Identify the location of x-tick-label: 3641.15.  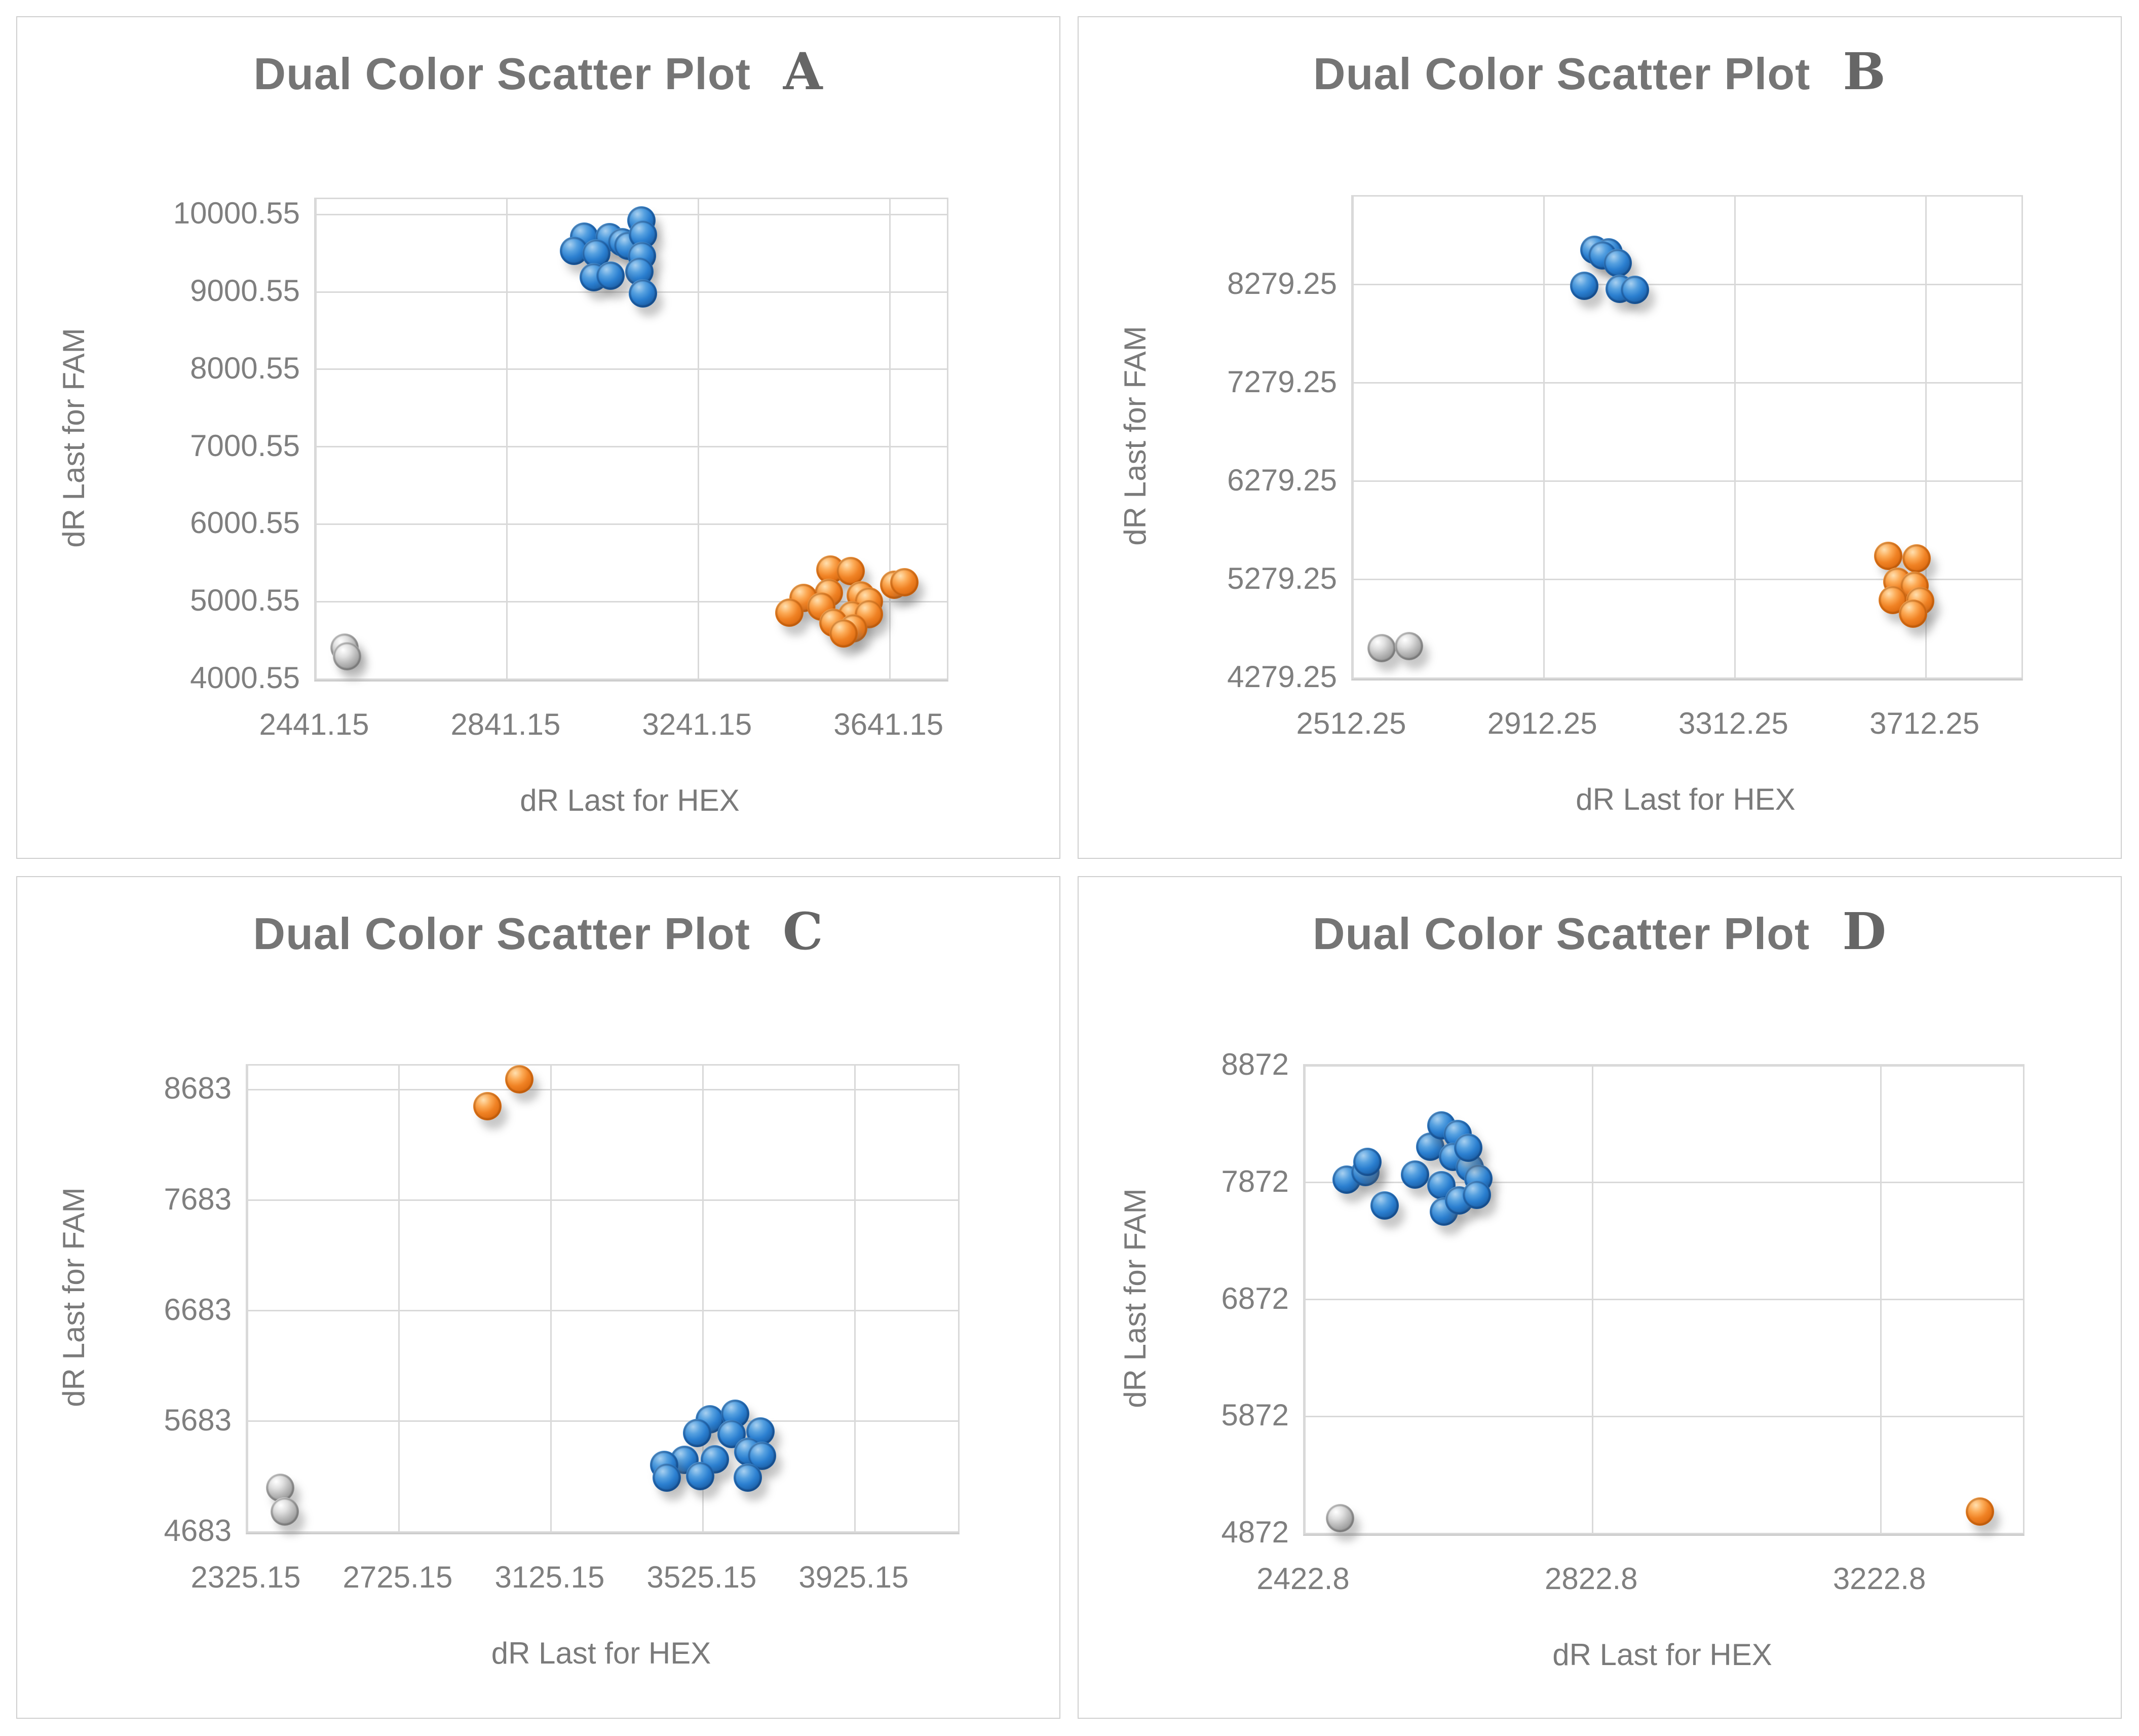
(888, 724).